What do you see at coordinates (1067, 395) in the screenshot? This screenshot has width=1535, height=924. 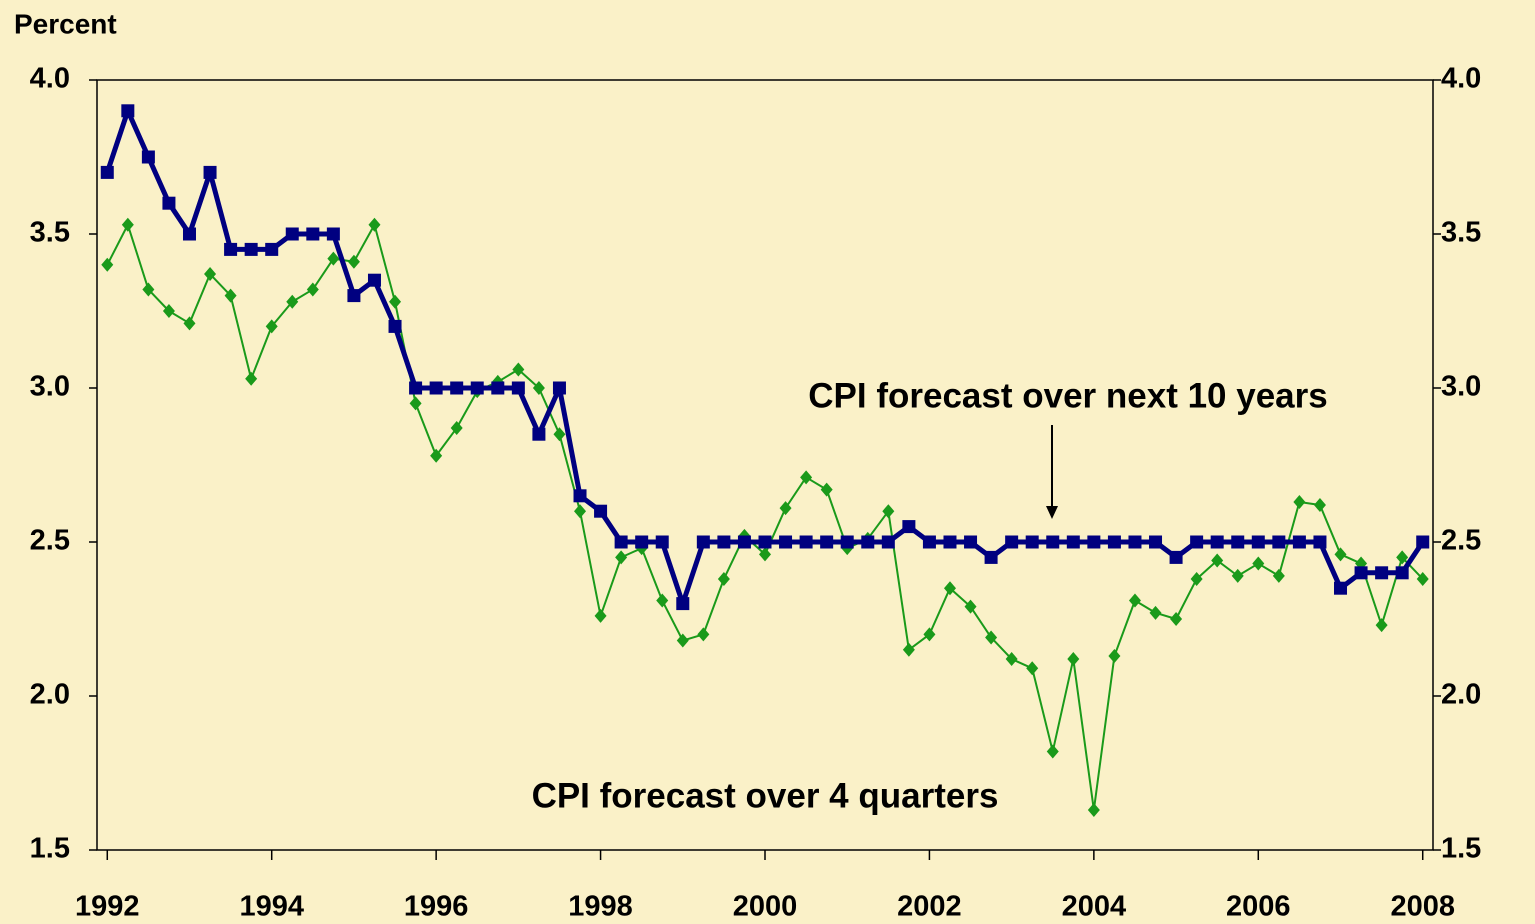 I see `annotation: CPI forecast over next 10 years` at bounding box center [1067, 395].